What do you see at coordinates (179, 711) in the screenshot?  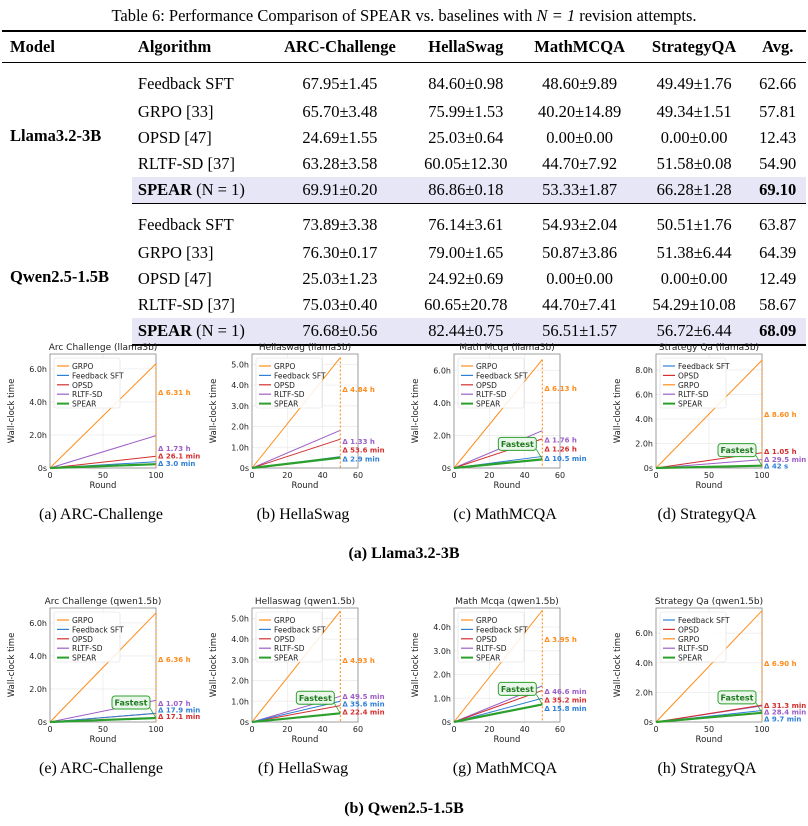 I see `delta-annotation: Δ 17.9 min` at bounding box center [179, 711].